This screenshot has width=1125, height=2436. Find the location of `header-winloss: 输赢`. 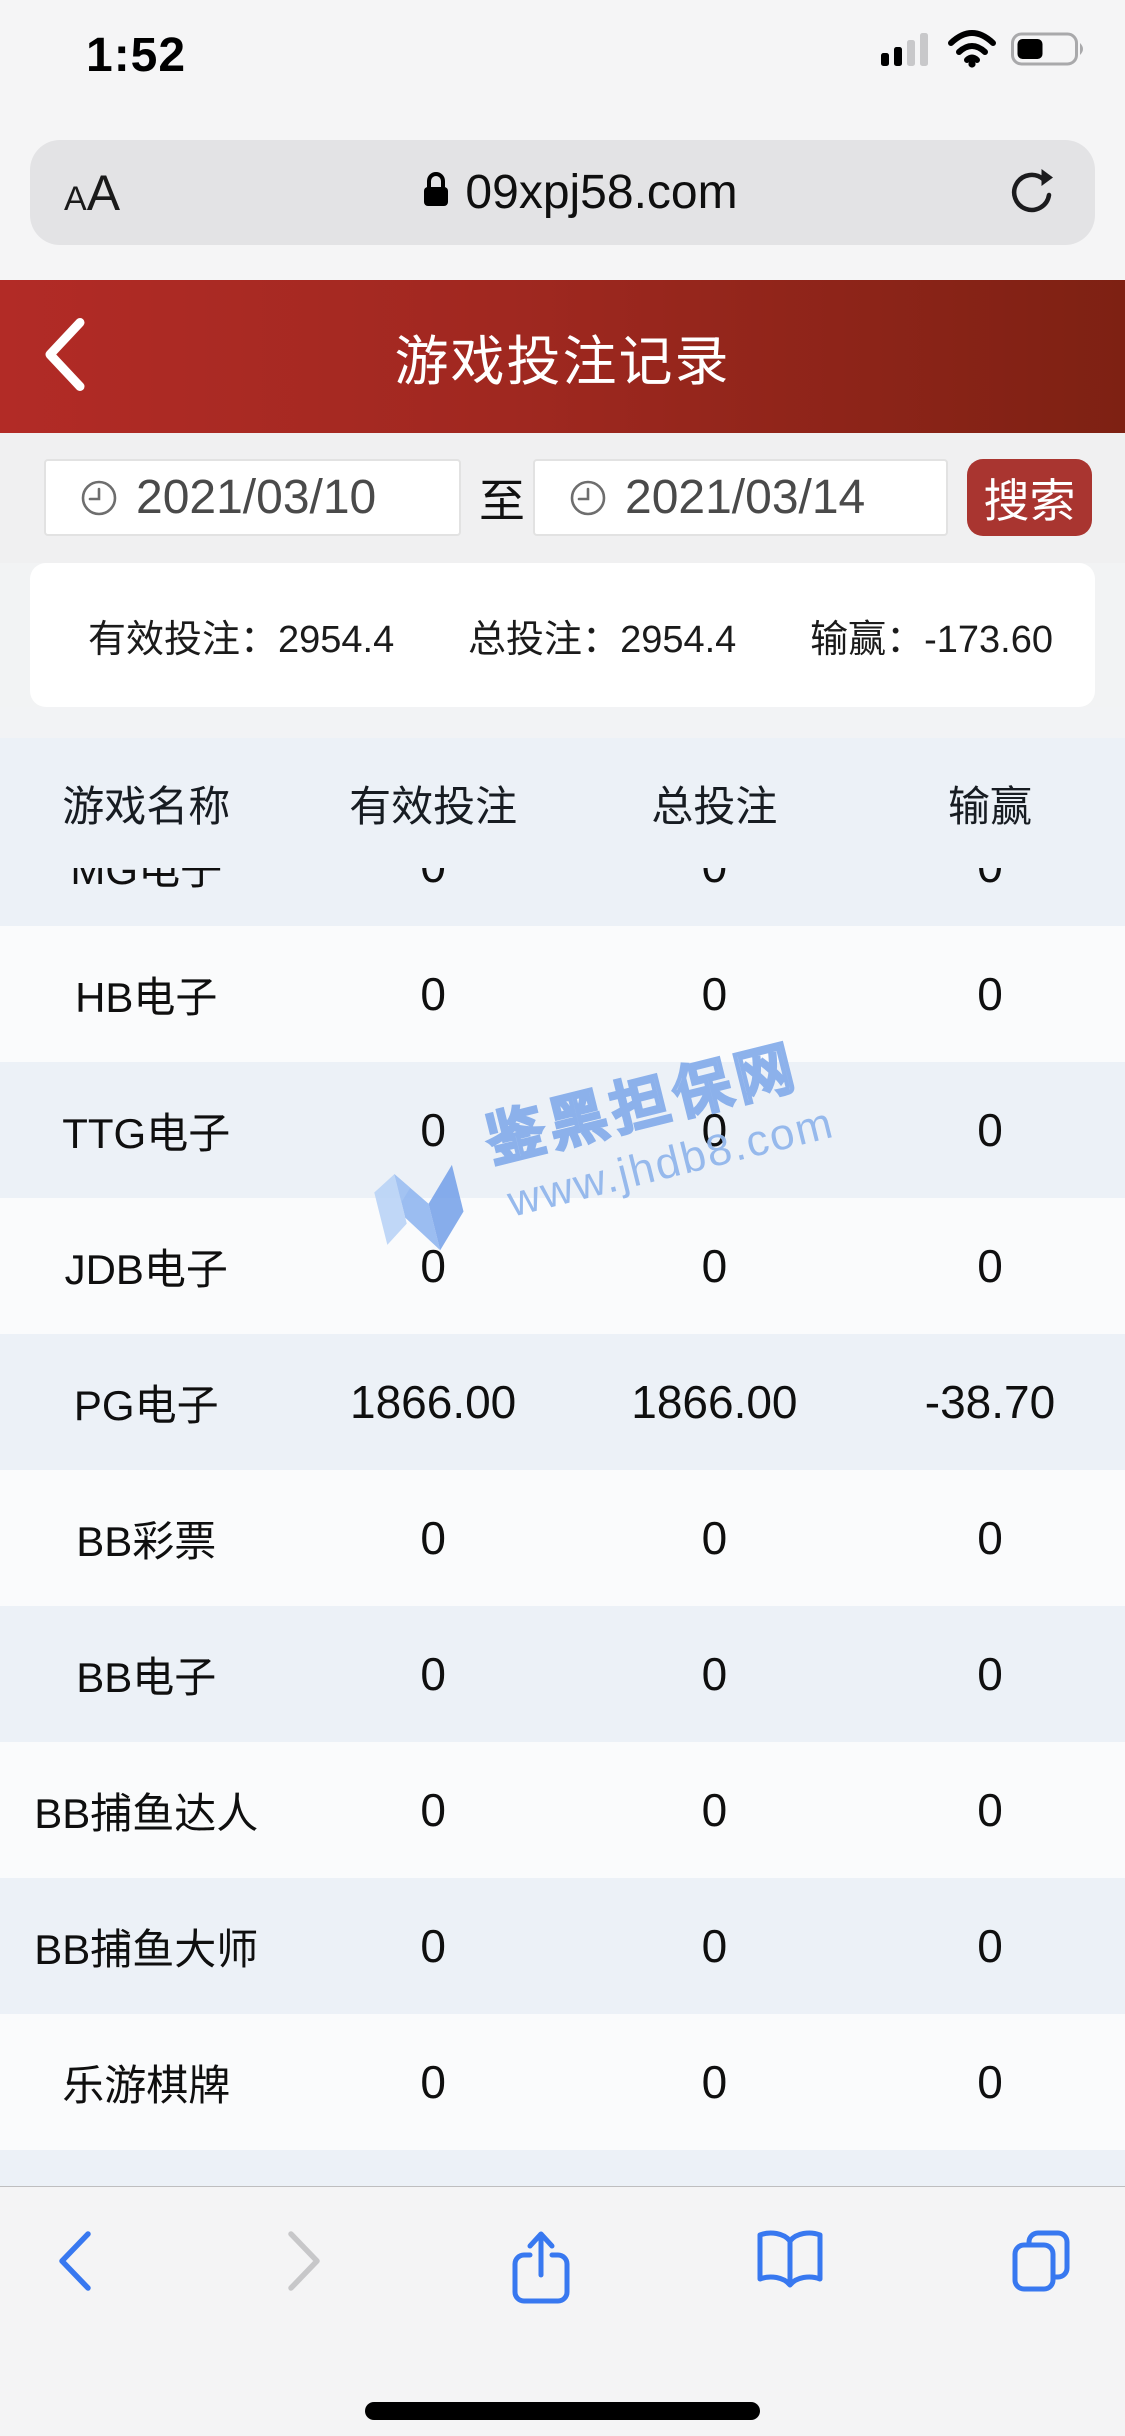

header-winloss: 输赢 is located at coordinates (989, 806).